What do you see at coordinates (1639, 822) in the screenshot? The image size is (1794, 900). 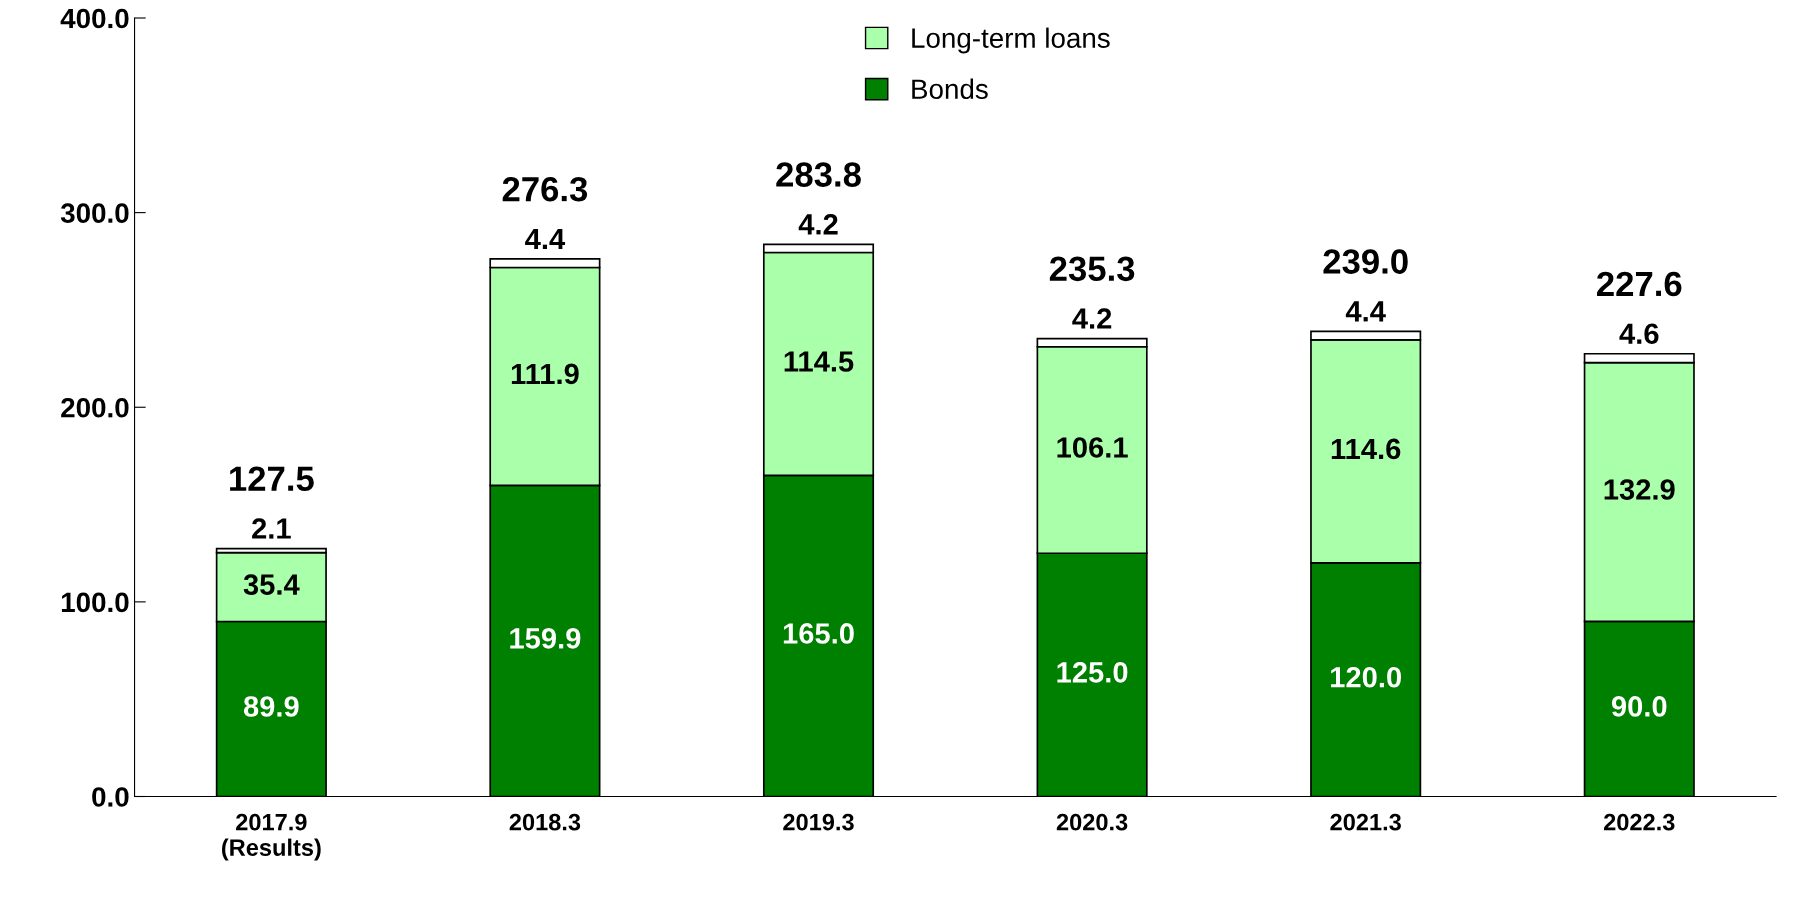 I see `x-tick-label: 2022.3` at bounding box center [1639, 822].